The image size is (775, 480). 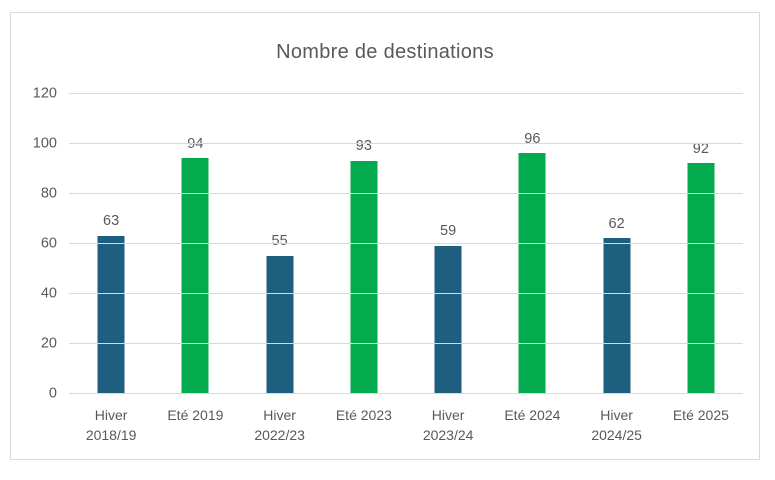 What do you see at coordinates (616, 223) in the screenshot?
I see `bar-value-label: 62` at bounding box center [616, 223].